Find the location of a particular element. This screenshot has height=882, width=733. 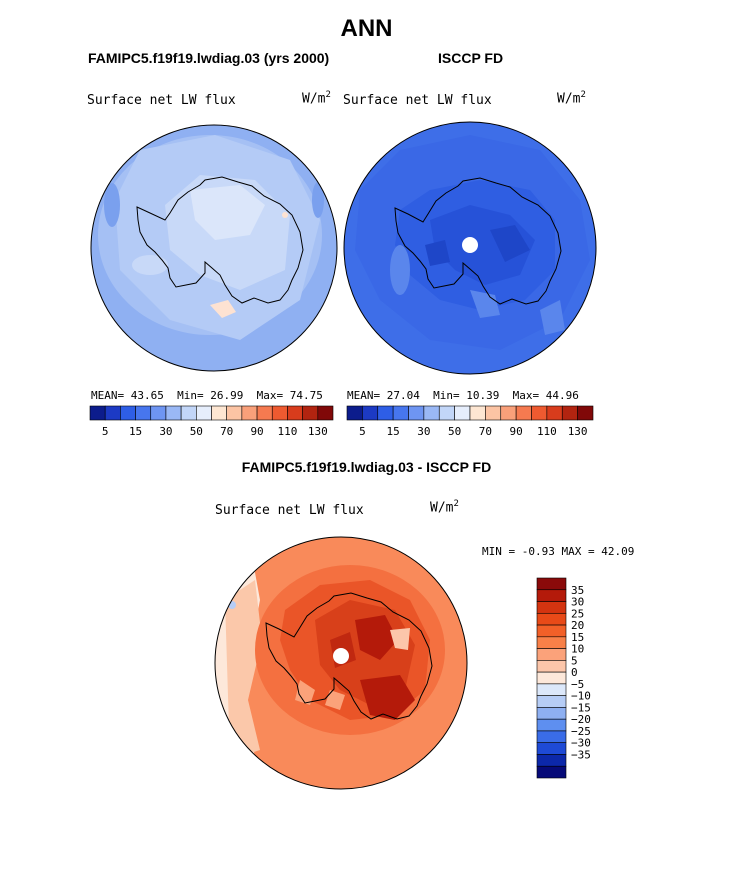

panel2-pole-mask is located at coordinates (470, 245).